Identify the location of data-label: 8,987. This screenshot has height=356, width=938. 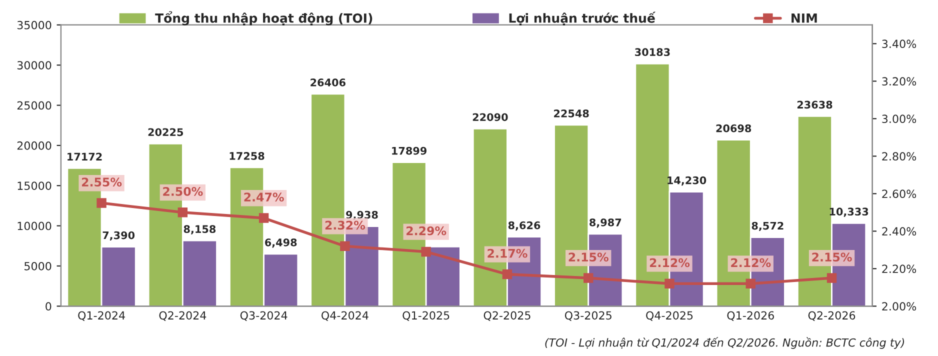
(606, 223).